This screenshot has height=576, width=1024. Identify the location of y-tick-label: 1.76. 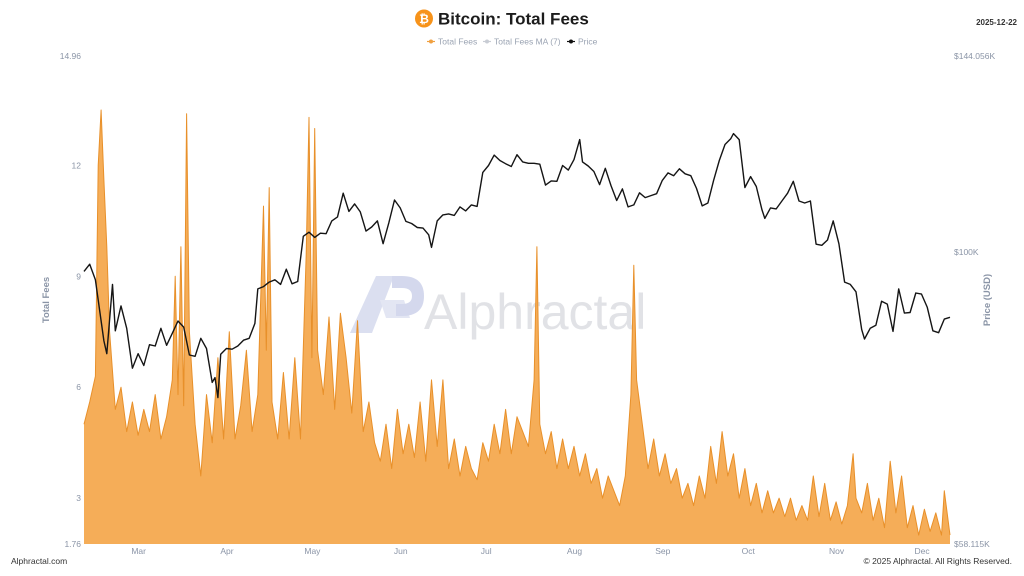
(72, 544).